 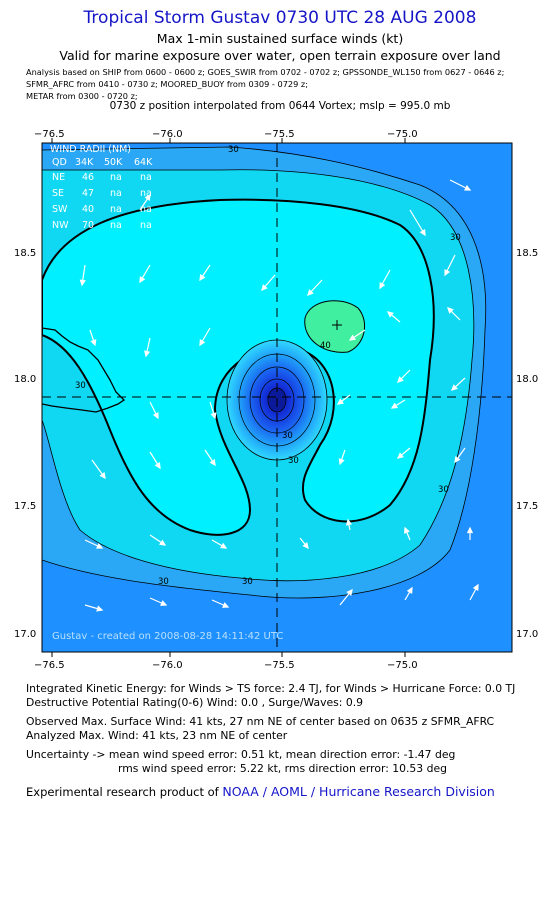 I want to click on wind-radii-cell: SE, so click(x=58, y=193).